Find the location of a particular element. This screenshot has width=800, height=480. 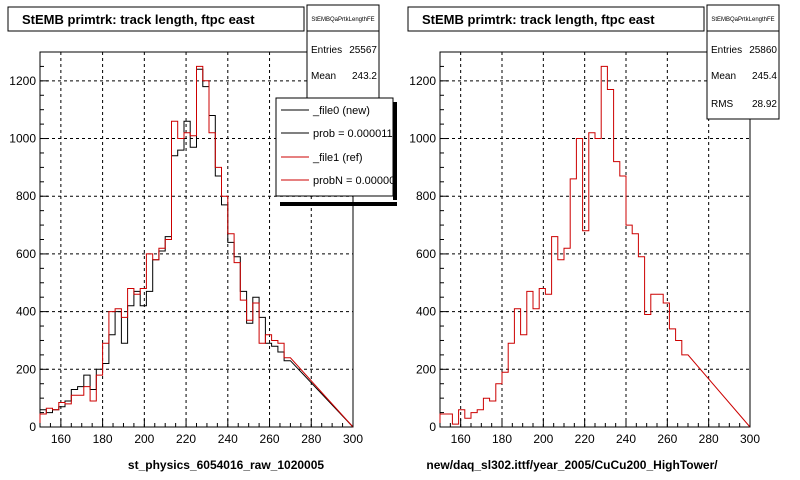

legend-entry: _file1 (ref) is located at coordinates (322, 158).